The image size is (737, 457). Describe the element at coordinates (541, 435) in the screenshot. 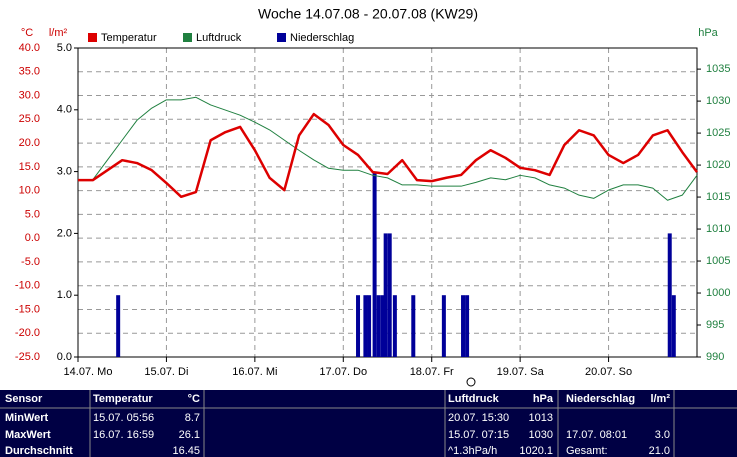

I see `table-cell: 1030` at that location.